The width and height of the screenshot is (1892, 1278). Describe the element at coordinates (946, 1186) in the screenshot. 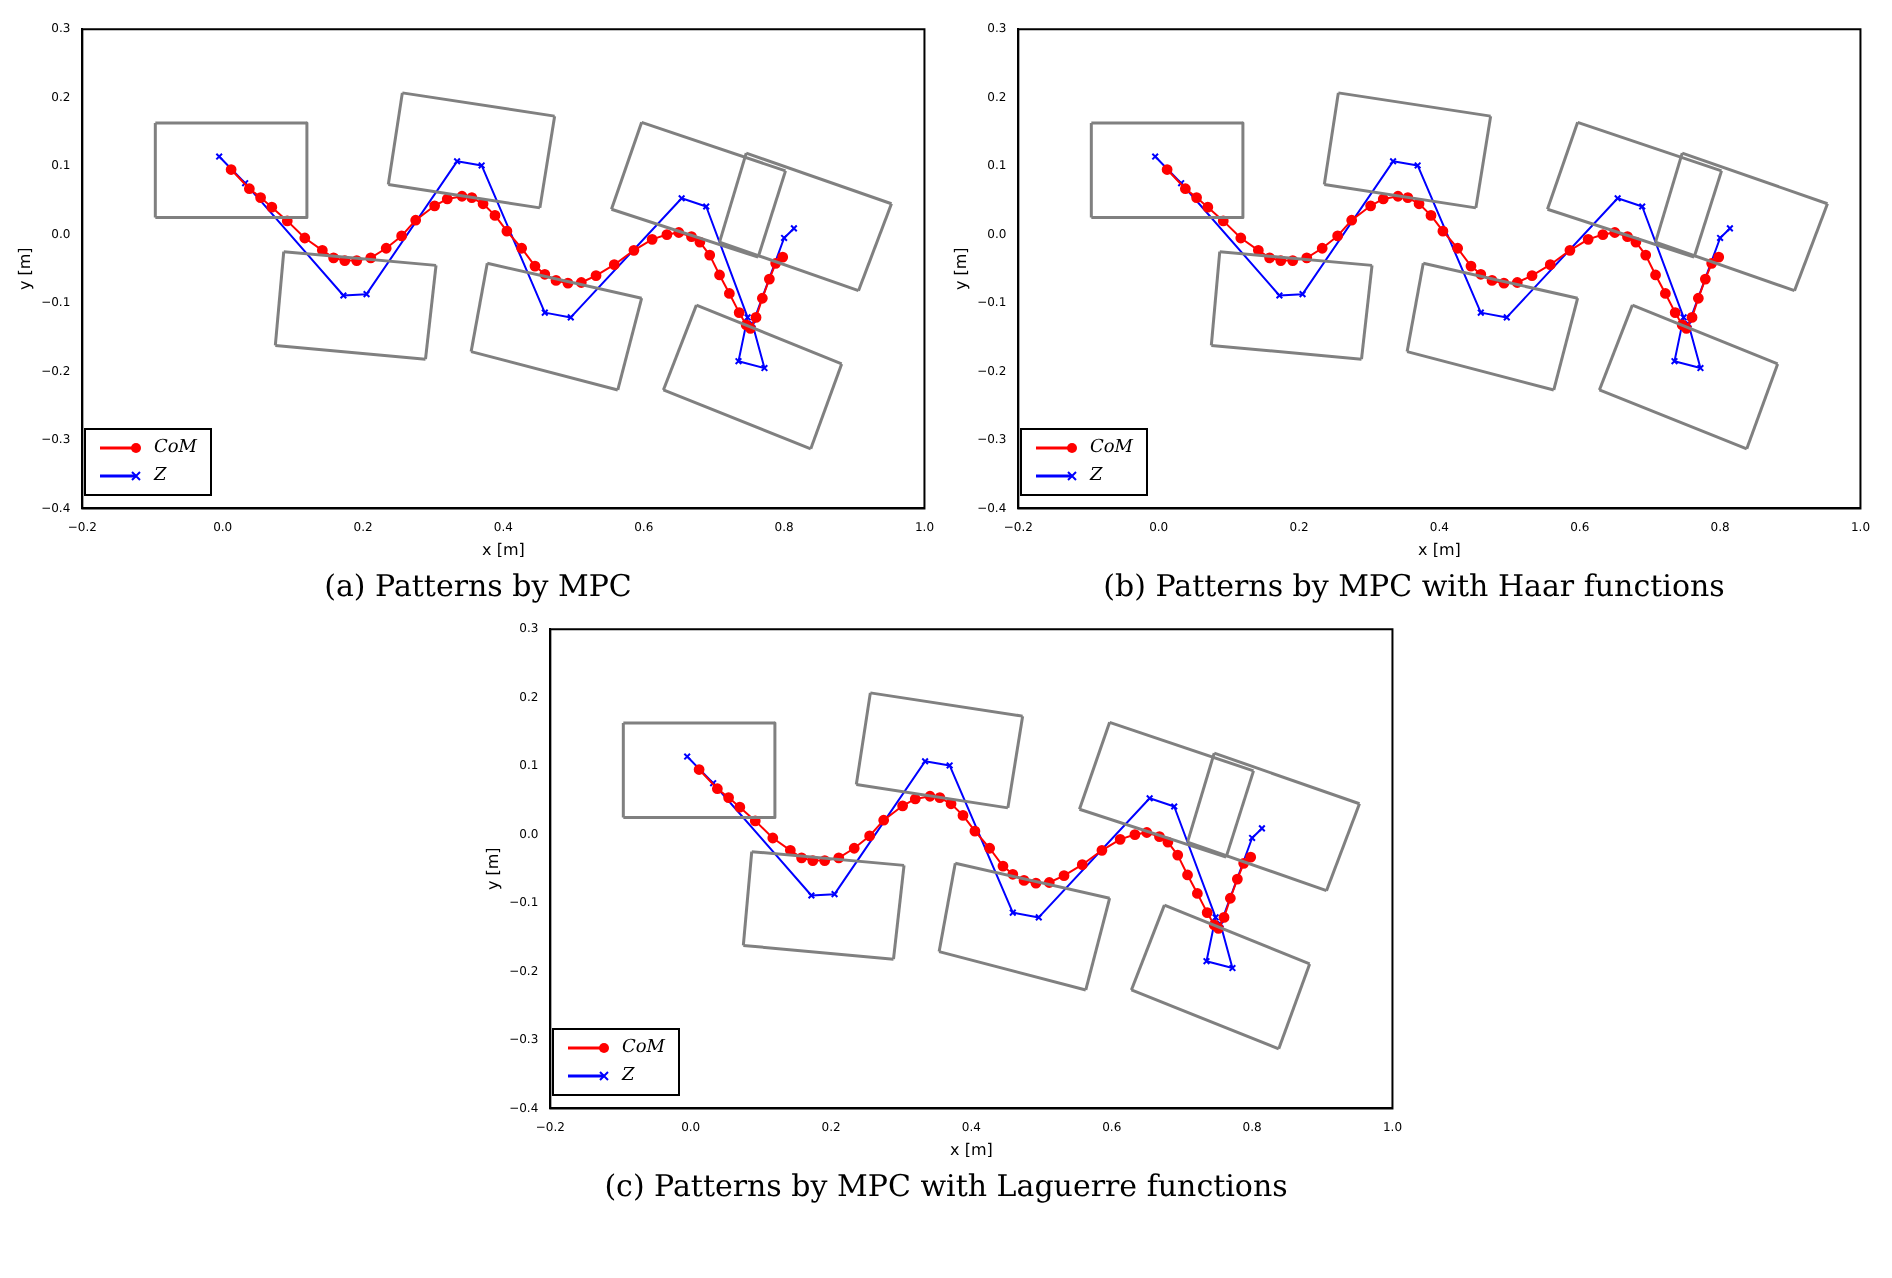

I see `text: (c) Patterns by MPC with Laguerre functions` at that location.